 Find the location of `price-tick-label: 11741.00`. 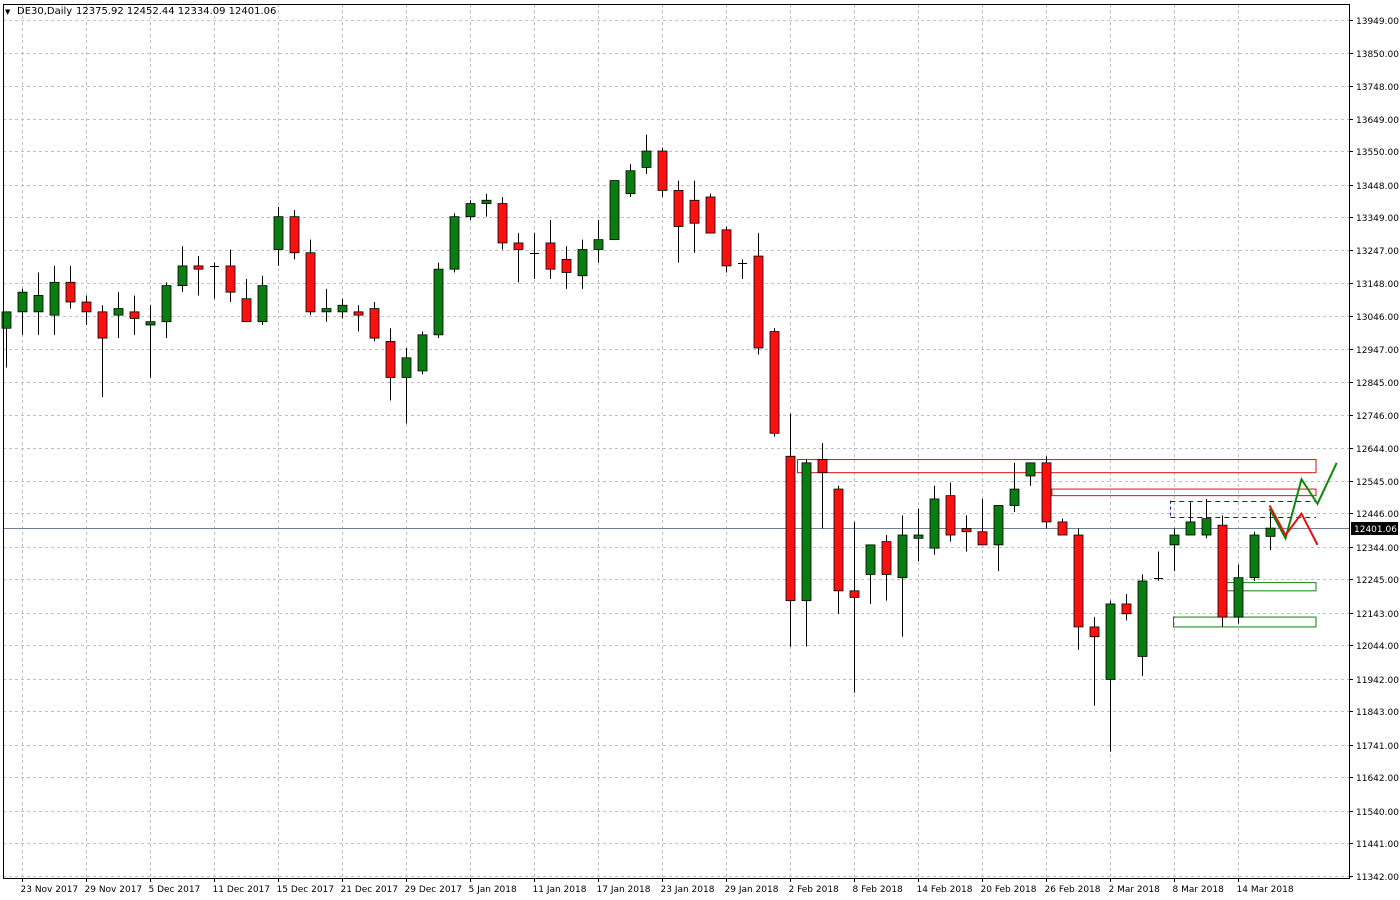

price-tick-label: 11741.00 is located at coordinates (1377, 747).